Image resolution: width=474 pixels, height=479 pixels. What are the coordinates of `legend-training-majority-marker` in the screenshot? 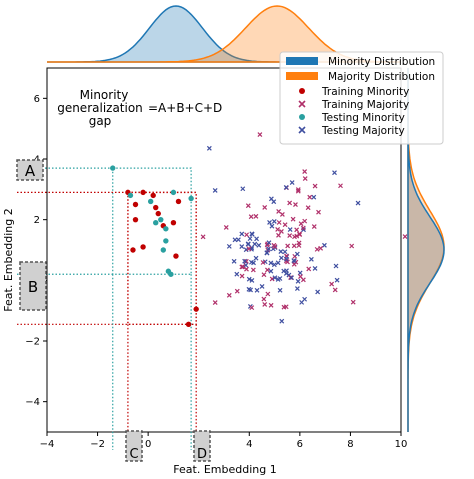 It's located at (302, 104).